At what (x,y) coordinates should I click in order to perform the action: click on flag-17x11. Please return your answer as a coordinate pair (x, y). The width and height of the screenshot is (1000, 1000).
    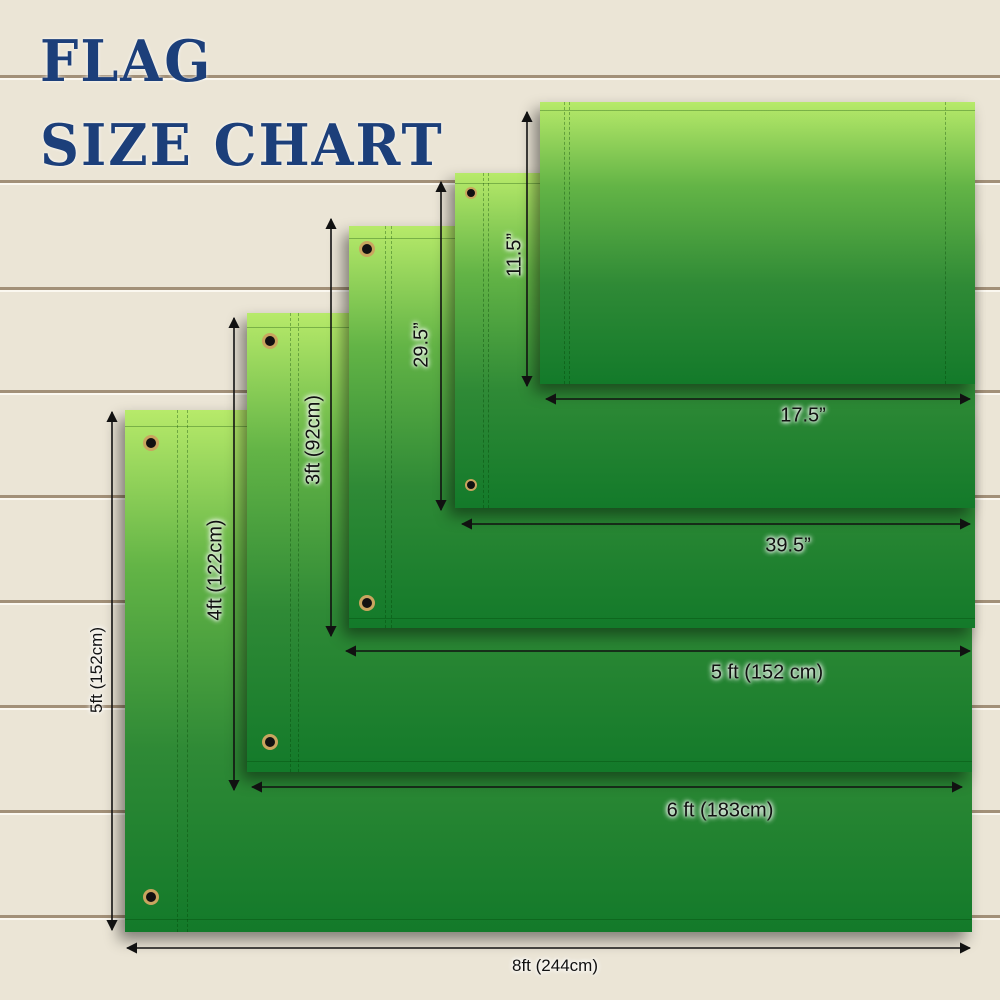
    Looking at the image, I should click on (757, 243).